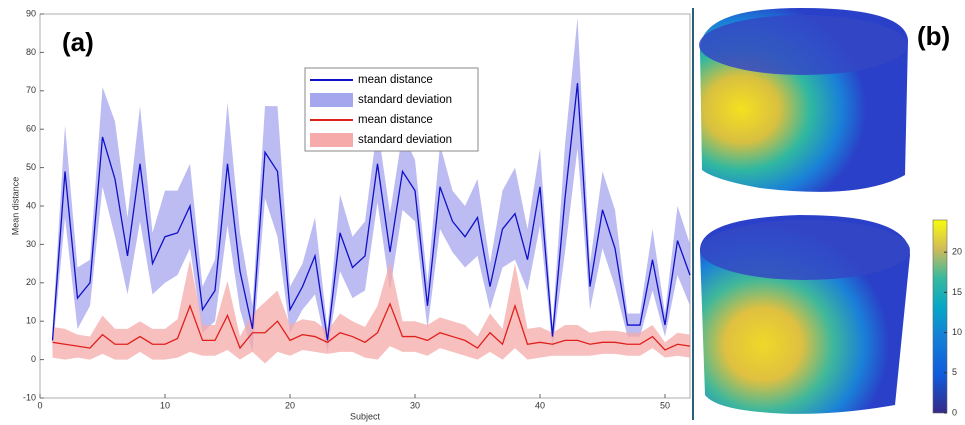 Image resolution: width=965 pixels, height=425 pixels. I want to click on surface-bottom, so click(805, 314).